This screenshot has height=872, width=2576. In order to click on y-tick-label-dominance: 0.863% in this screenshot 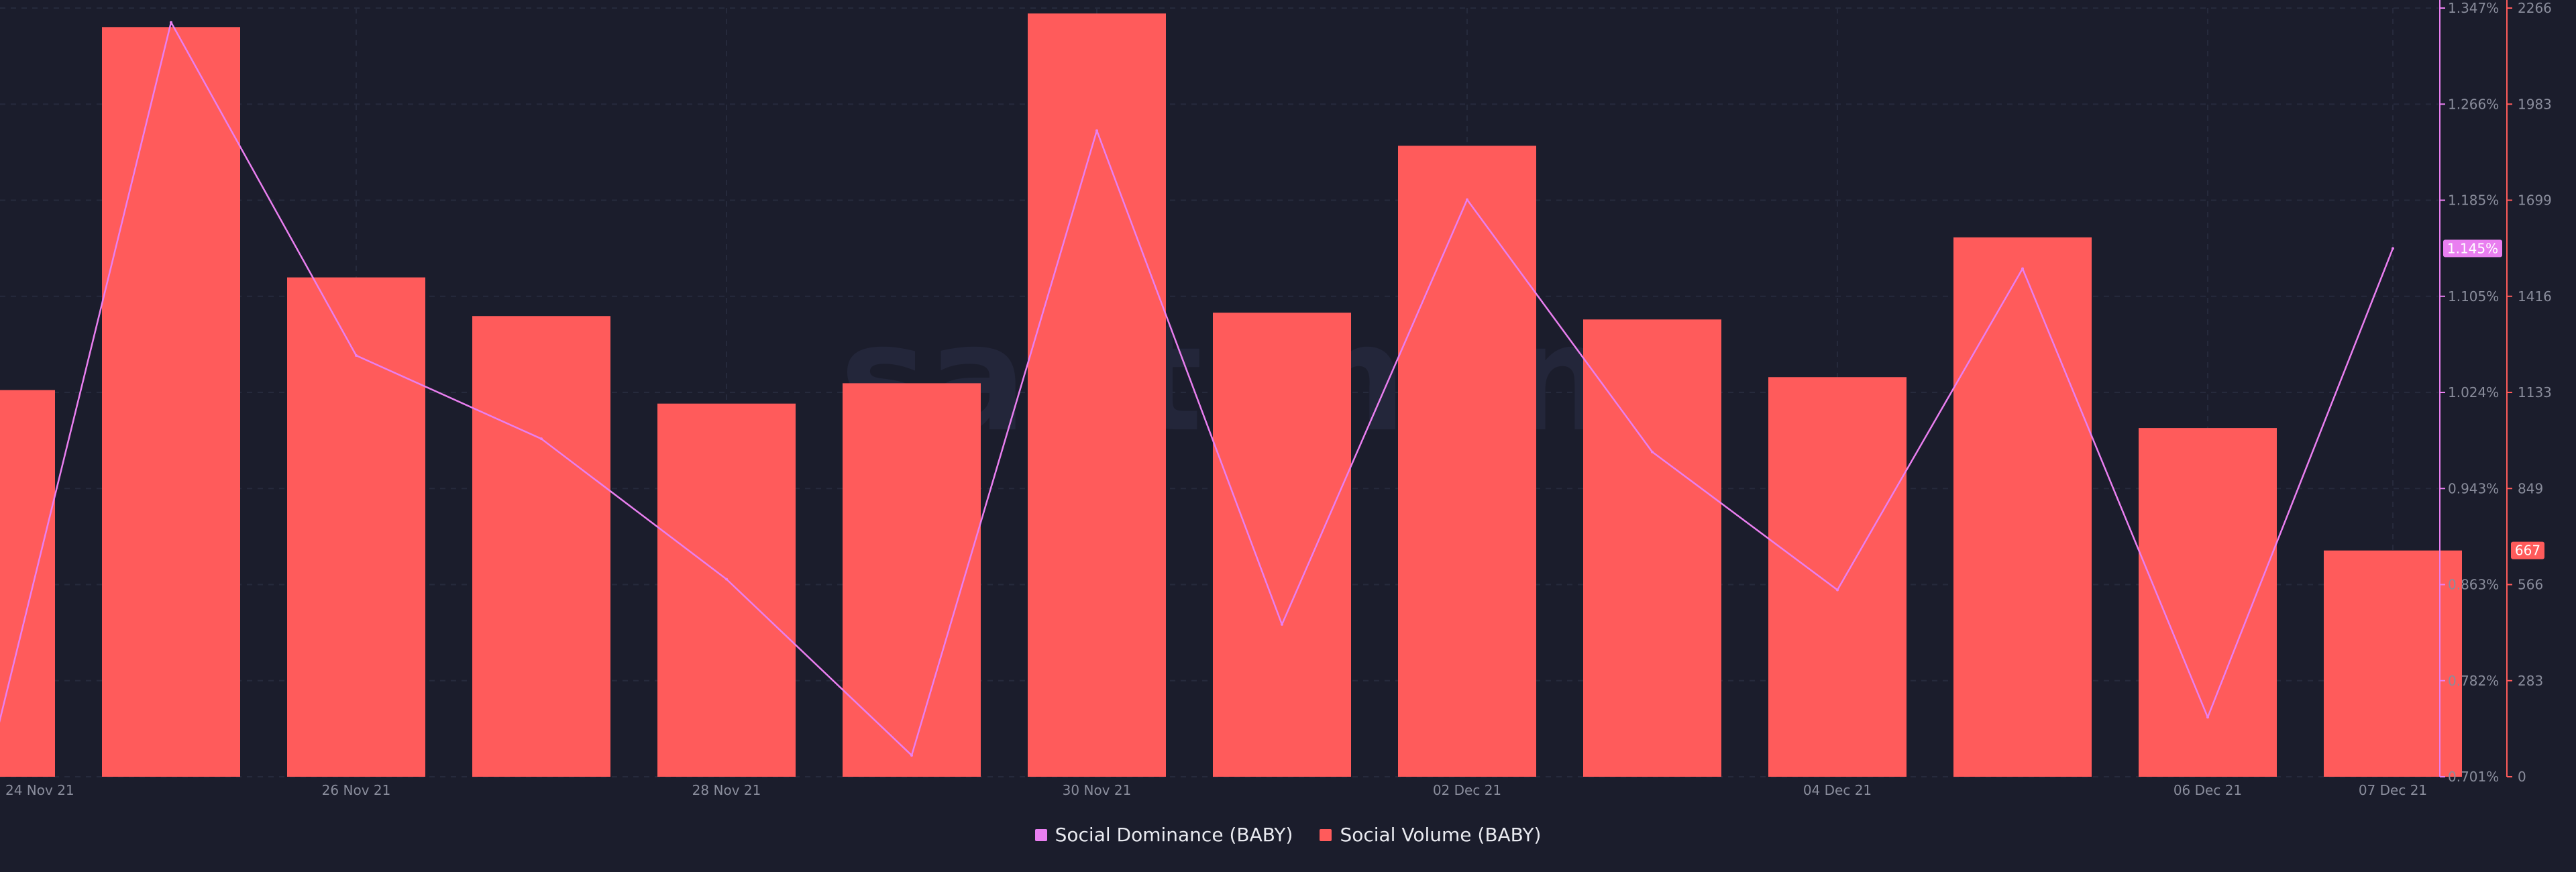, I will do `click(2473, 585)`.